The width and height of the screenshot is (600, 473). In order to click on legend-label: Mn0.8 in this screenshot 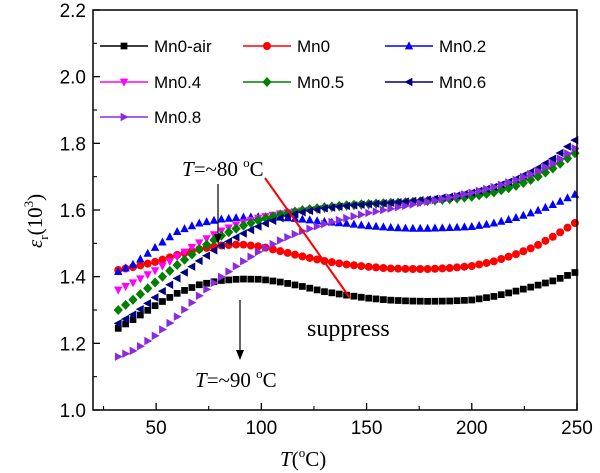, I will do `click(177, 117)`.